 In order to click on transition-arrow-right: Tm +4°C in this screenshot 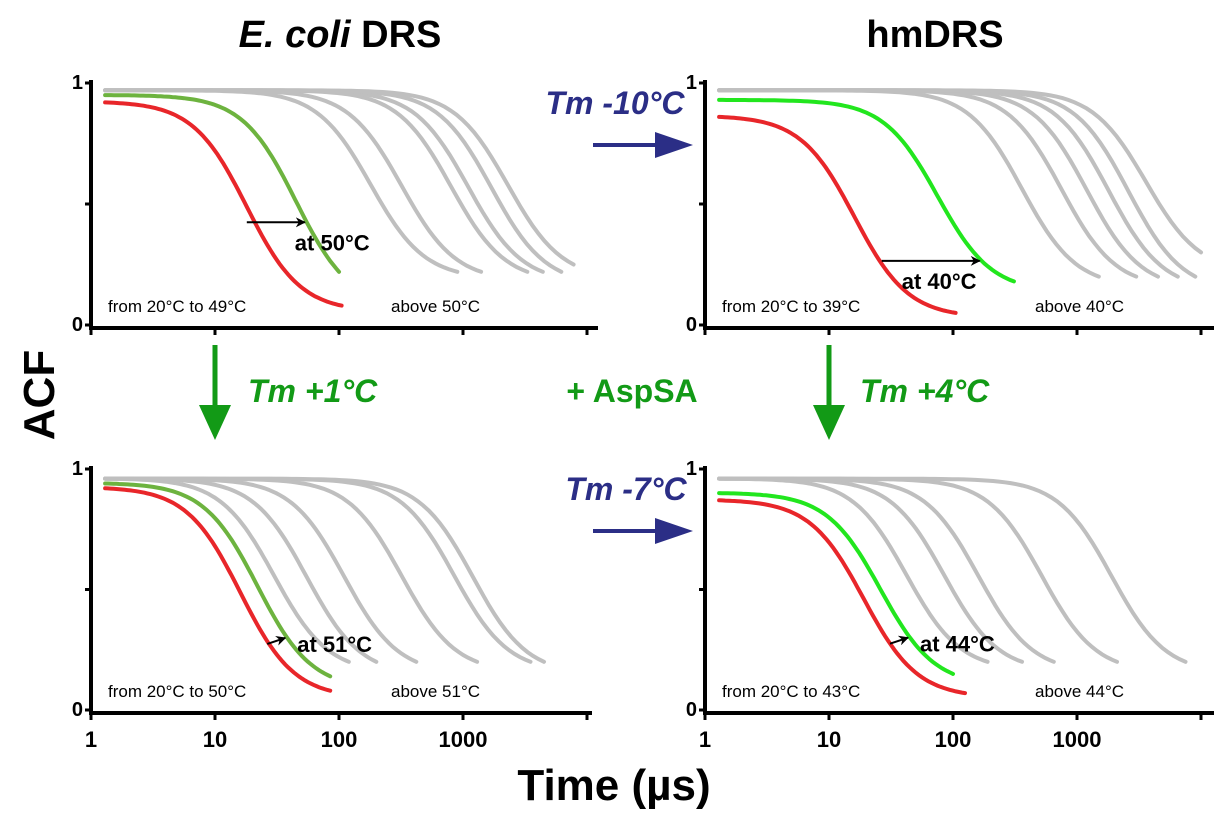, I will do `click(901, 392)`.